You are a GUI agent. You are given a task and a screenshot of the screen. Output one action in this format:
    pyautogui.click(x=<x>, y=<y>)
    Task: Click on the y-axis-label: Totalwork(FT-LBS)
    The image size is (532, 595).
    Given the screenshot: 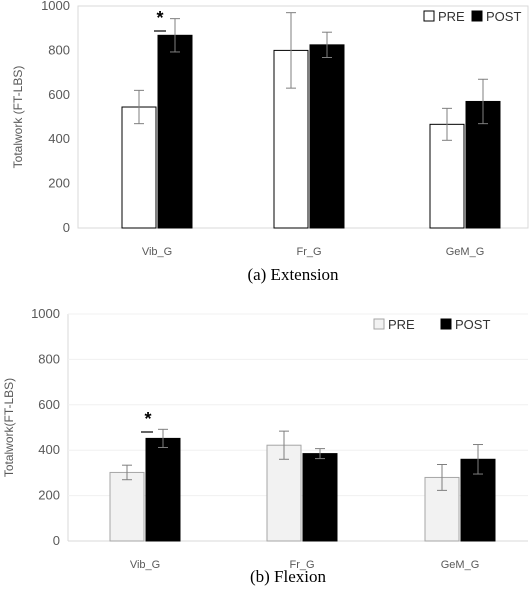 What is the action you would take?
    pyautogui.click(x=9, y=427)
    